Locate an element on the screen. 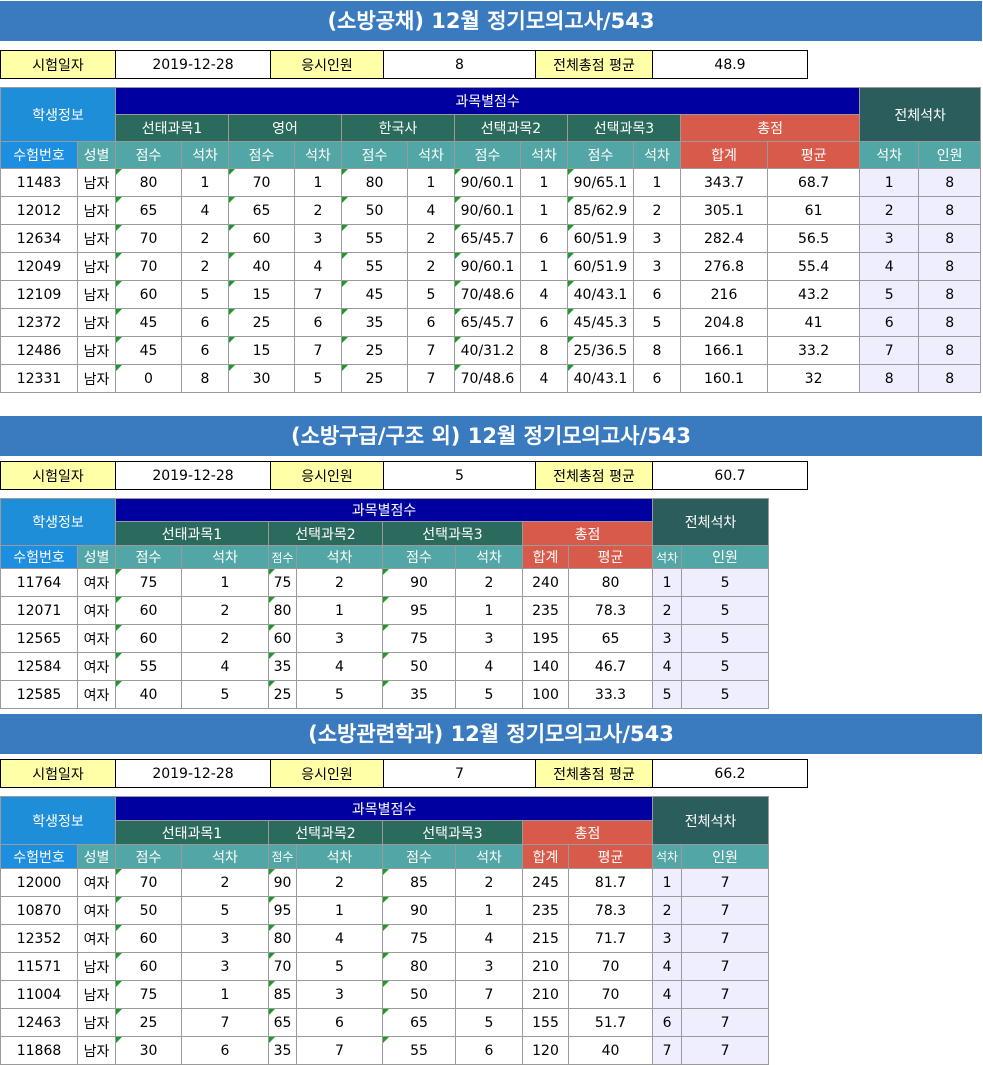  student-id-cell: 12486 is located at coordinates (39, 351).